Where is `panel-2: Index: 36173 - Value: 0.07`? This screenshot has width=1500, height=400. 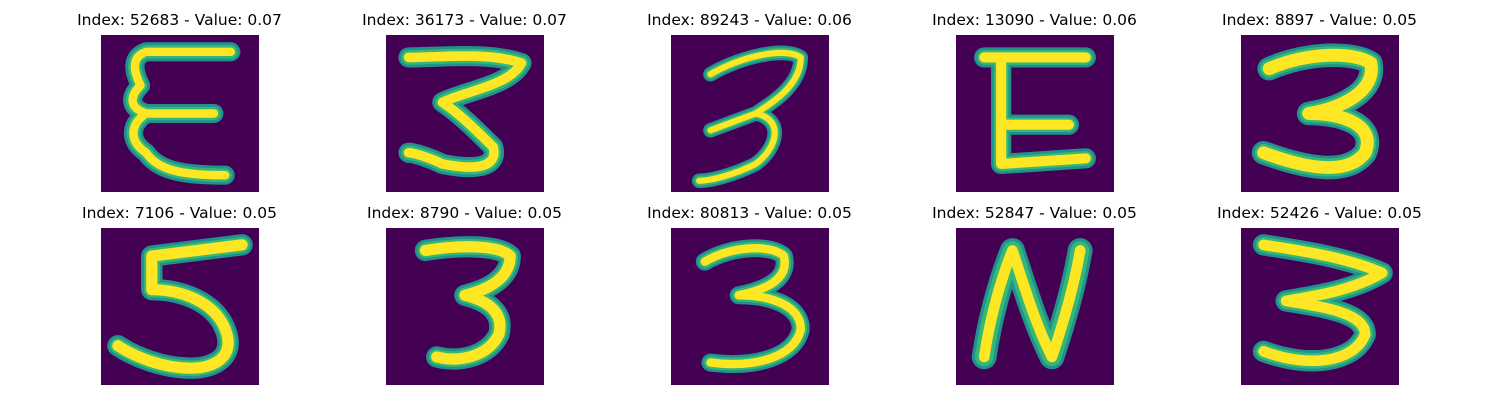 panel-2: Index: 36173 - Value: 0.07 is located at coordinates (464, 96).